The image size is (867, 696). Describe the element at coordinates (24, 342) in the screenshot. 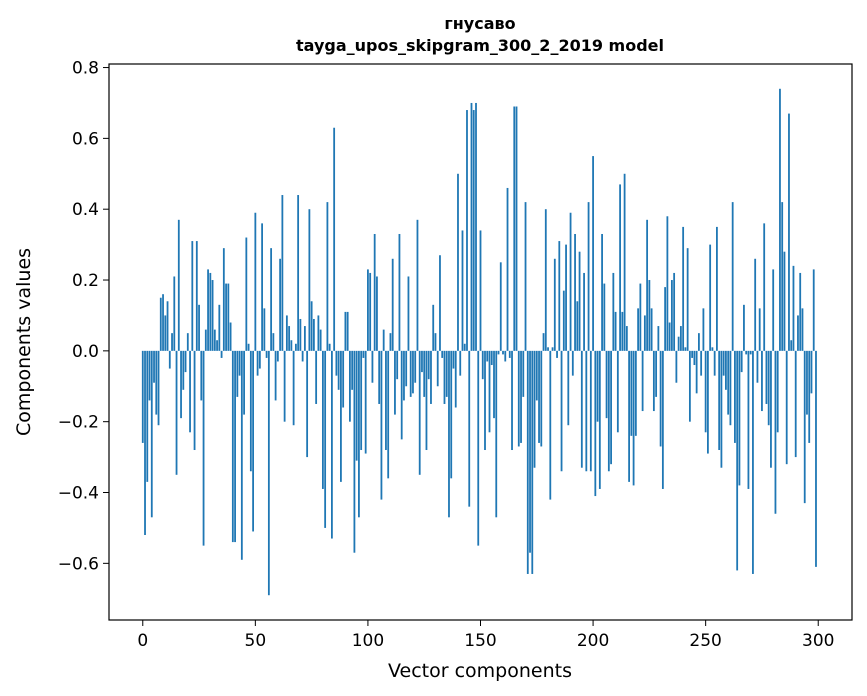

I see `y-axis-label: Components values` at that location.